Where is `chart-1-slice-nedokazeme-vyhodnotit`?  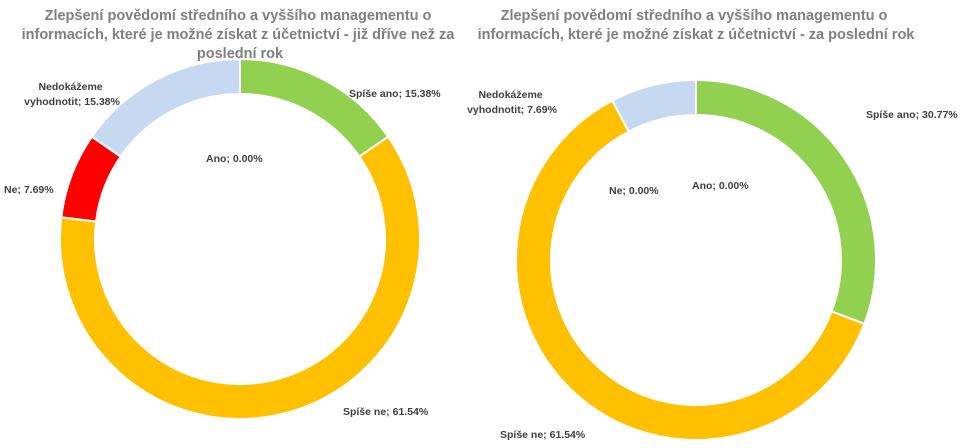 chart-1-slice-nedokazeme-vyhodnotit is located at coordinates (165, 107).